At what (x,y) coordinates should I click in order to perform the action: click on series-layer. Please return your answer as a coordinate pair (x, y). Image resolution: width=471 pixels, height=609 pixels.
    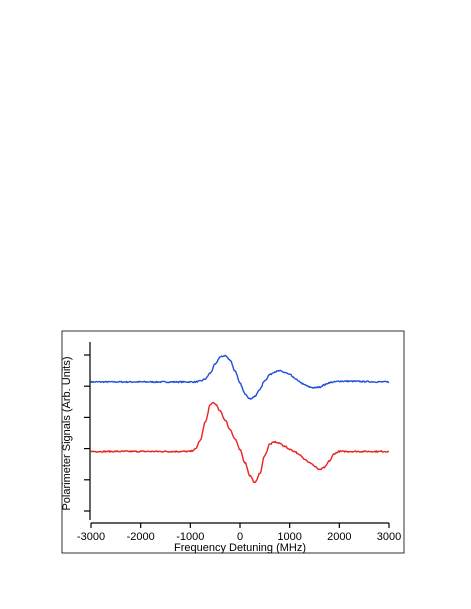
    Looking at the image, I should click on (240, 419).